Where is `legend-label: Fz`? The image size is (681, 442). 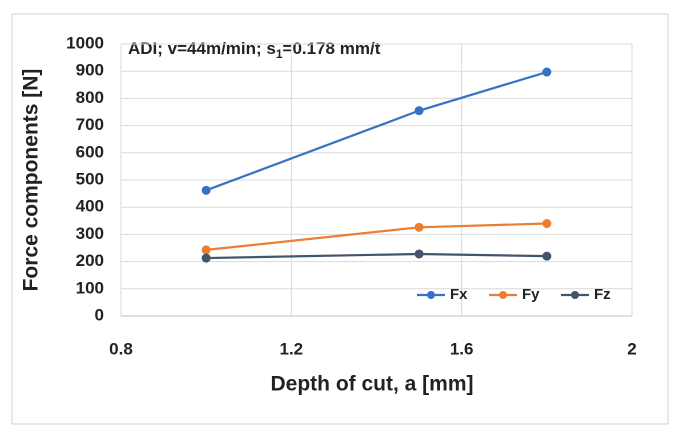 legend-label: Fz is located at coordinates (602, 294).